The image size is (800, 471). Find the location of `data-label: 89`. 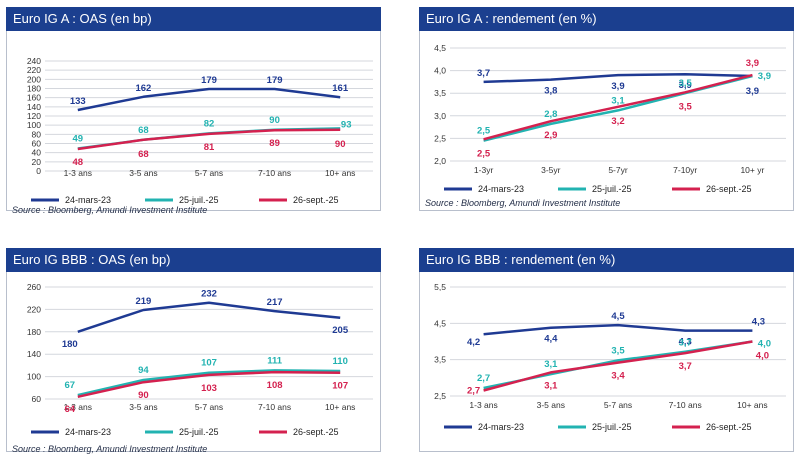

data-label: 89 is located at coordinates (274, 143).